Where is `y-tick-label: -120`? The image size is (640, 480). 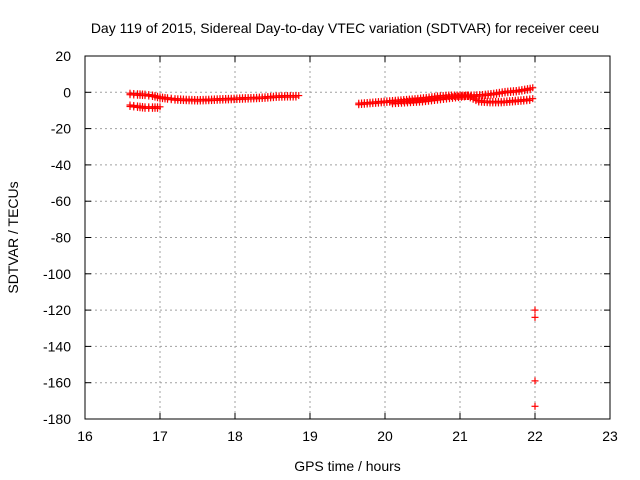
y-tick-label: -120 is located at coordinates (57, 310).